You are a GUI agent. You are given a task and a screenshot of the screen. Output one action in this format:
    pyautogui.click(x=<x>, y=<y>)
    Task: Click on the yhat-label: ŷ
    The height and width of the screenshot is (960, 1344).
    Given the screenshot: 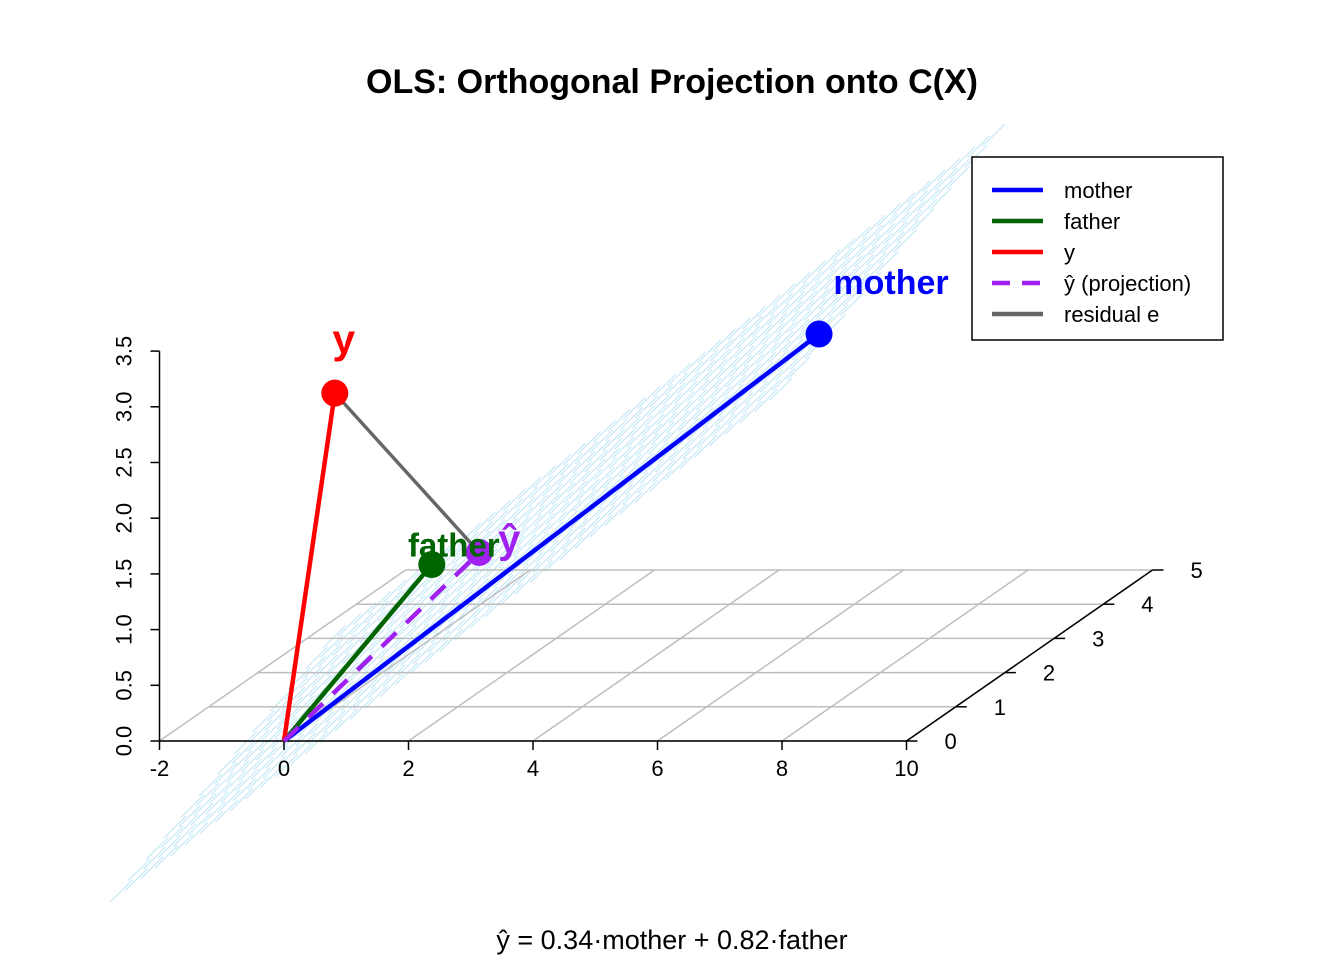 What is the action you would take?
    pyautogui.click(x=509, y=540)
    